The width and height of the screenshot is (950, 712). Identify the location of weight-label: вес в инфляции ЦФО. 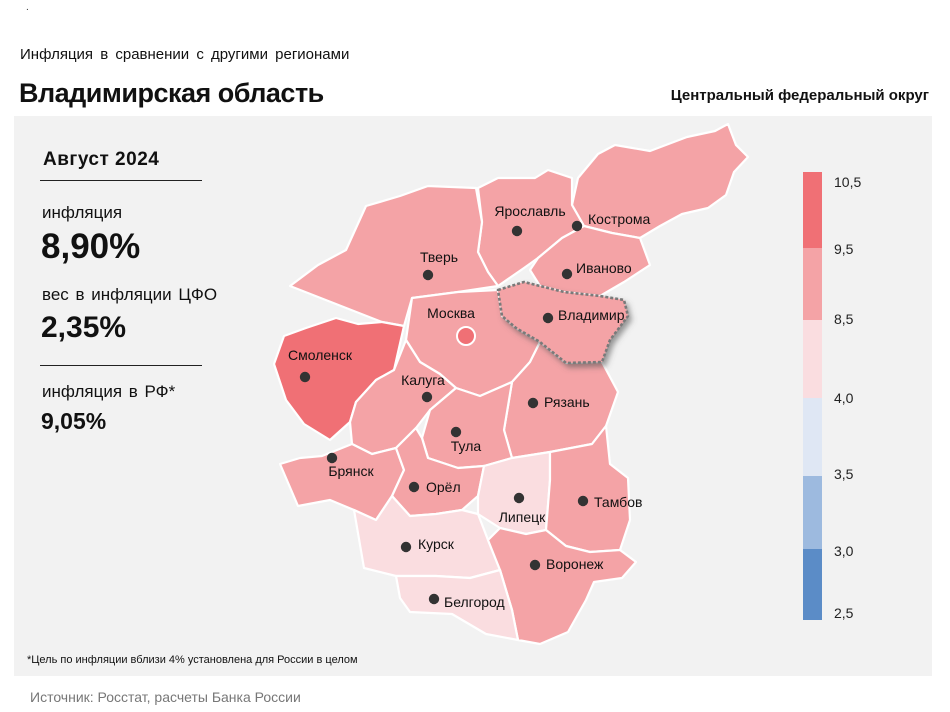
(130, 294).